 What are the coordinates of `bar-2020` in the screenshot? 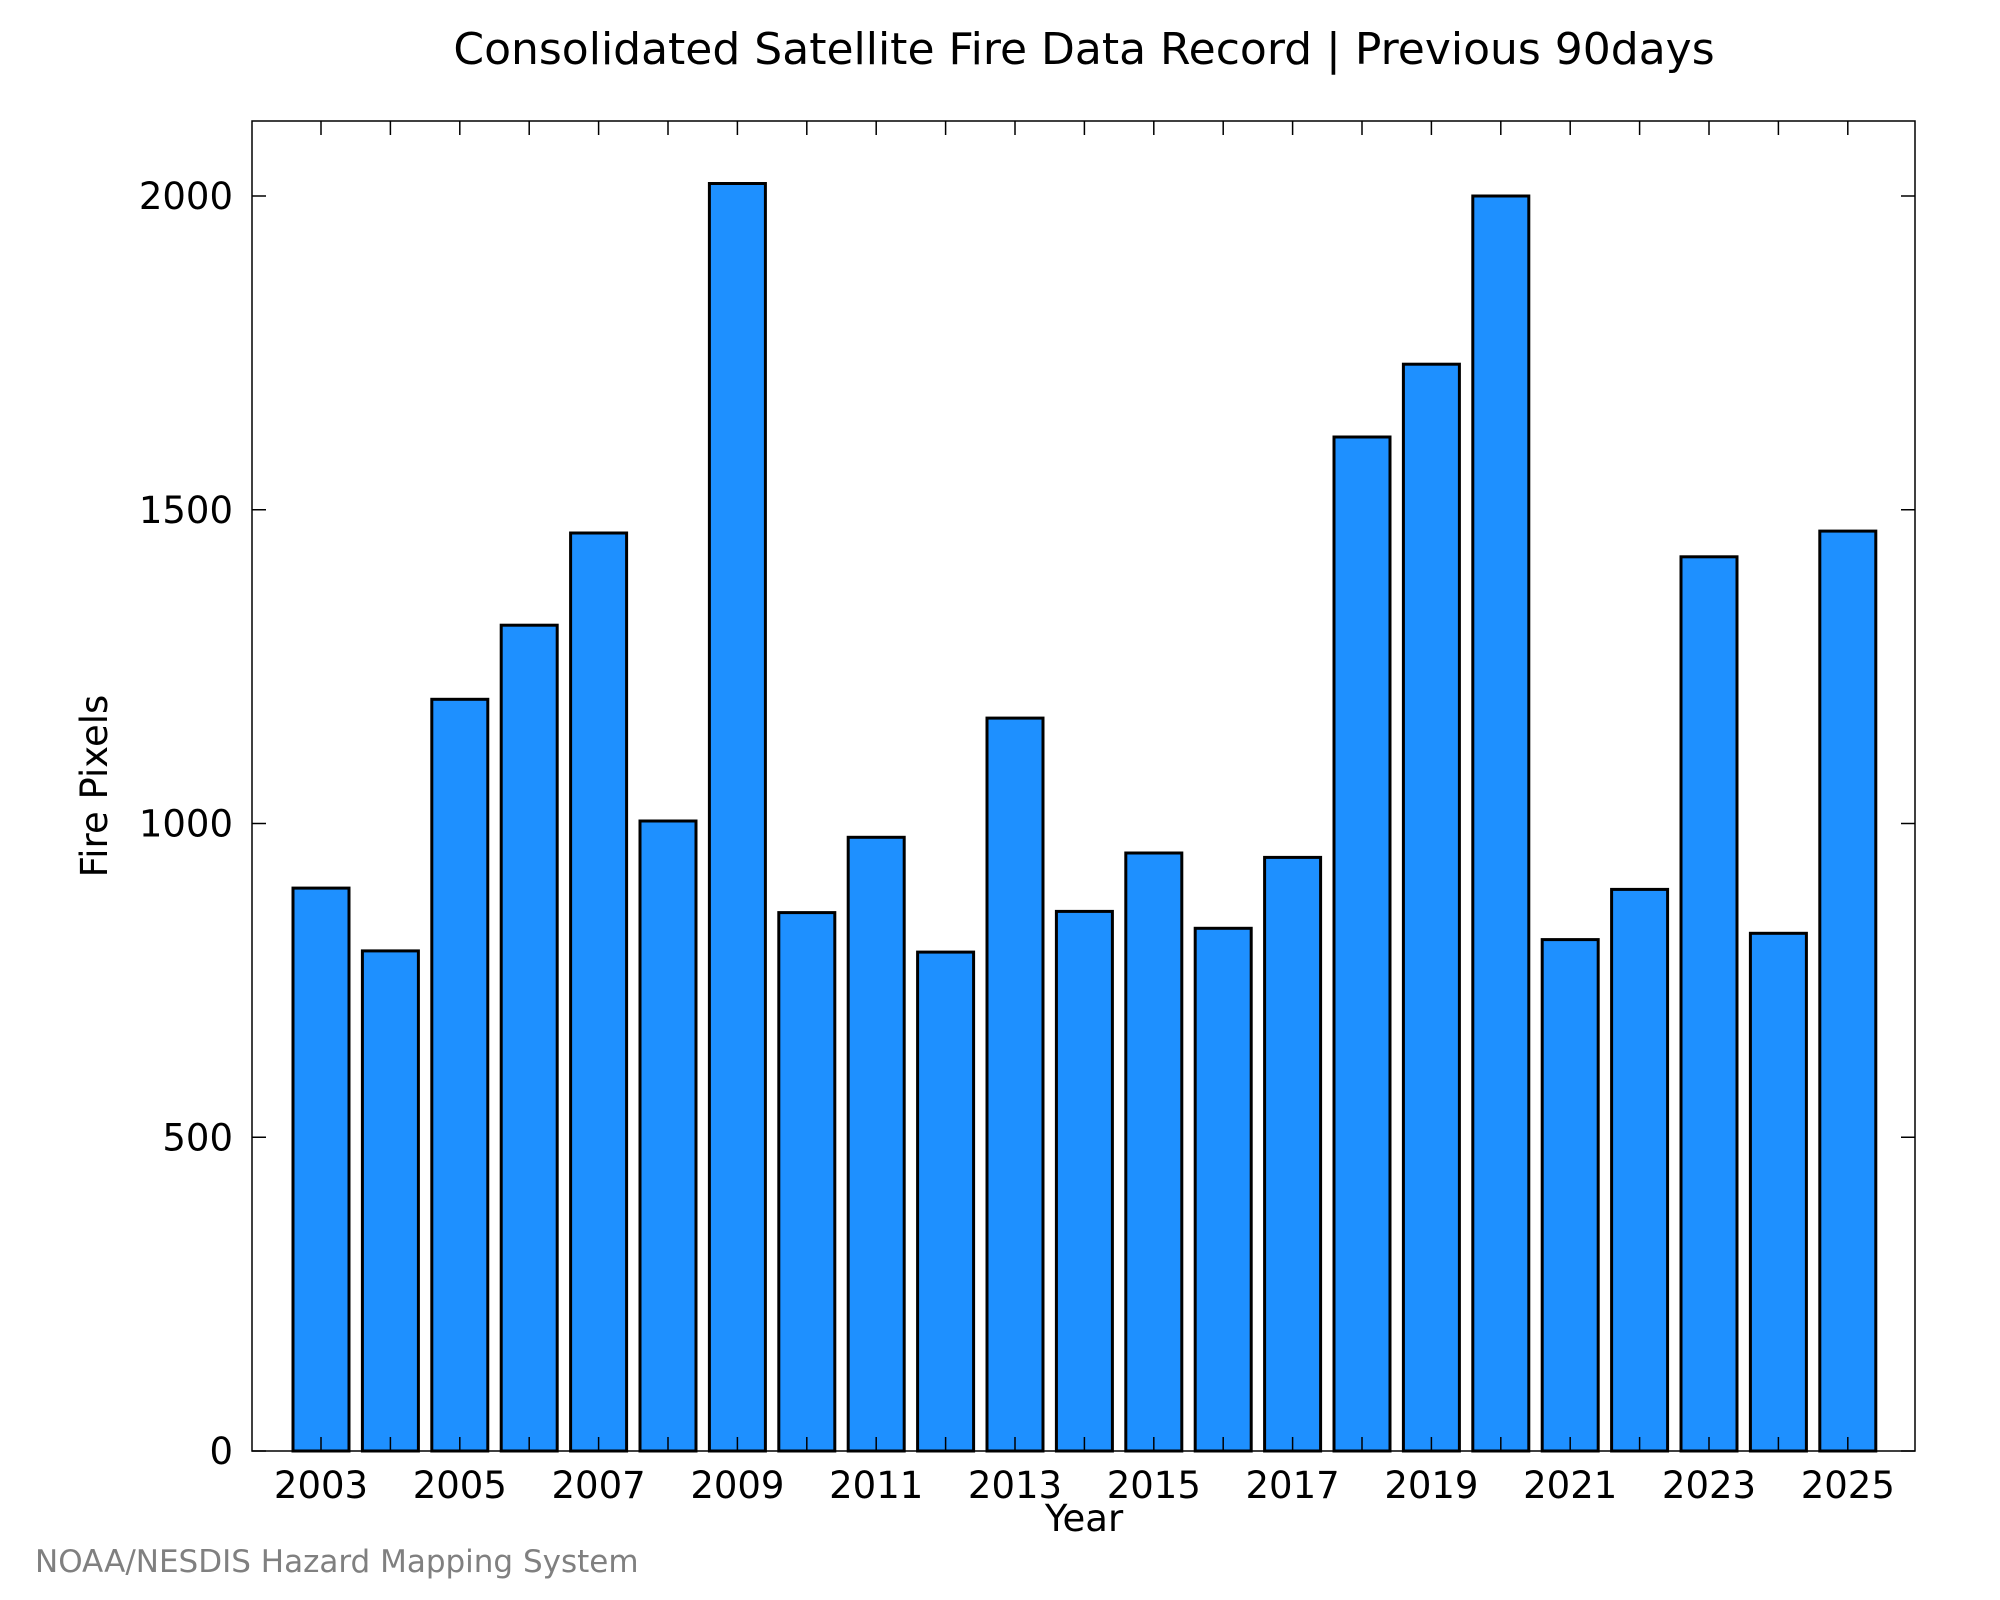 It's located at (1501, 823).